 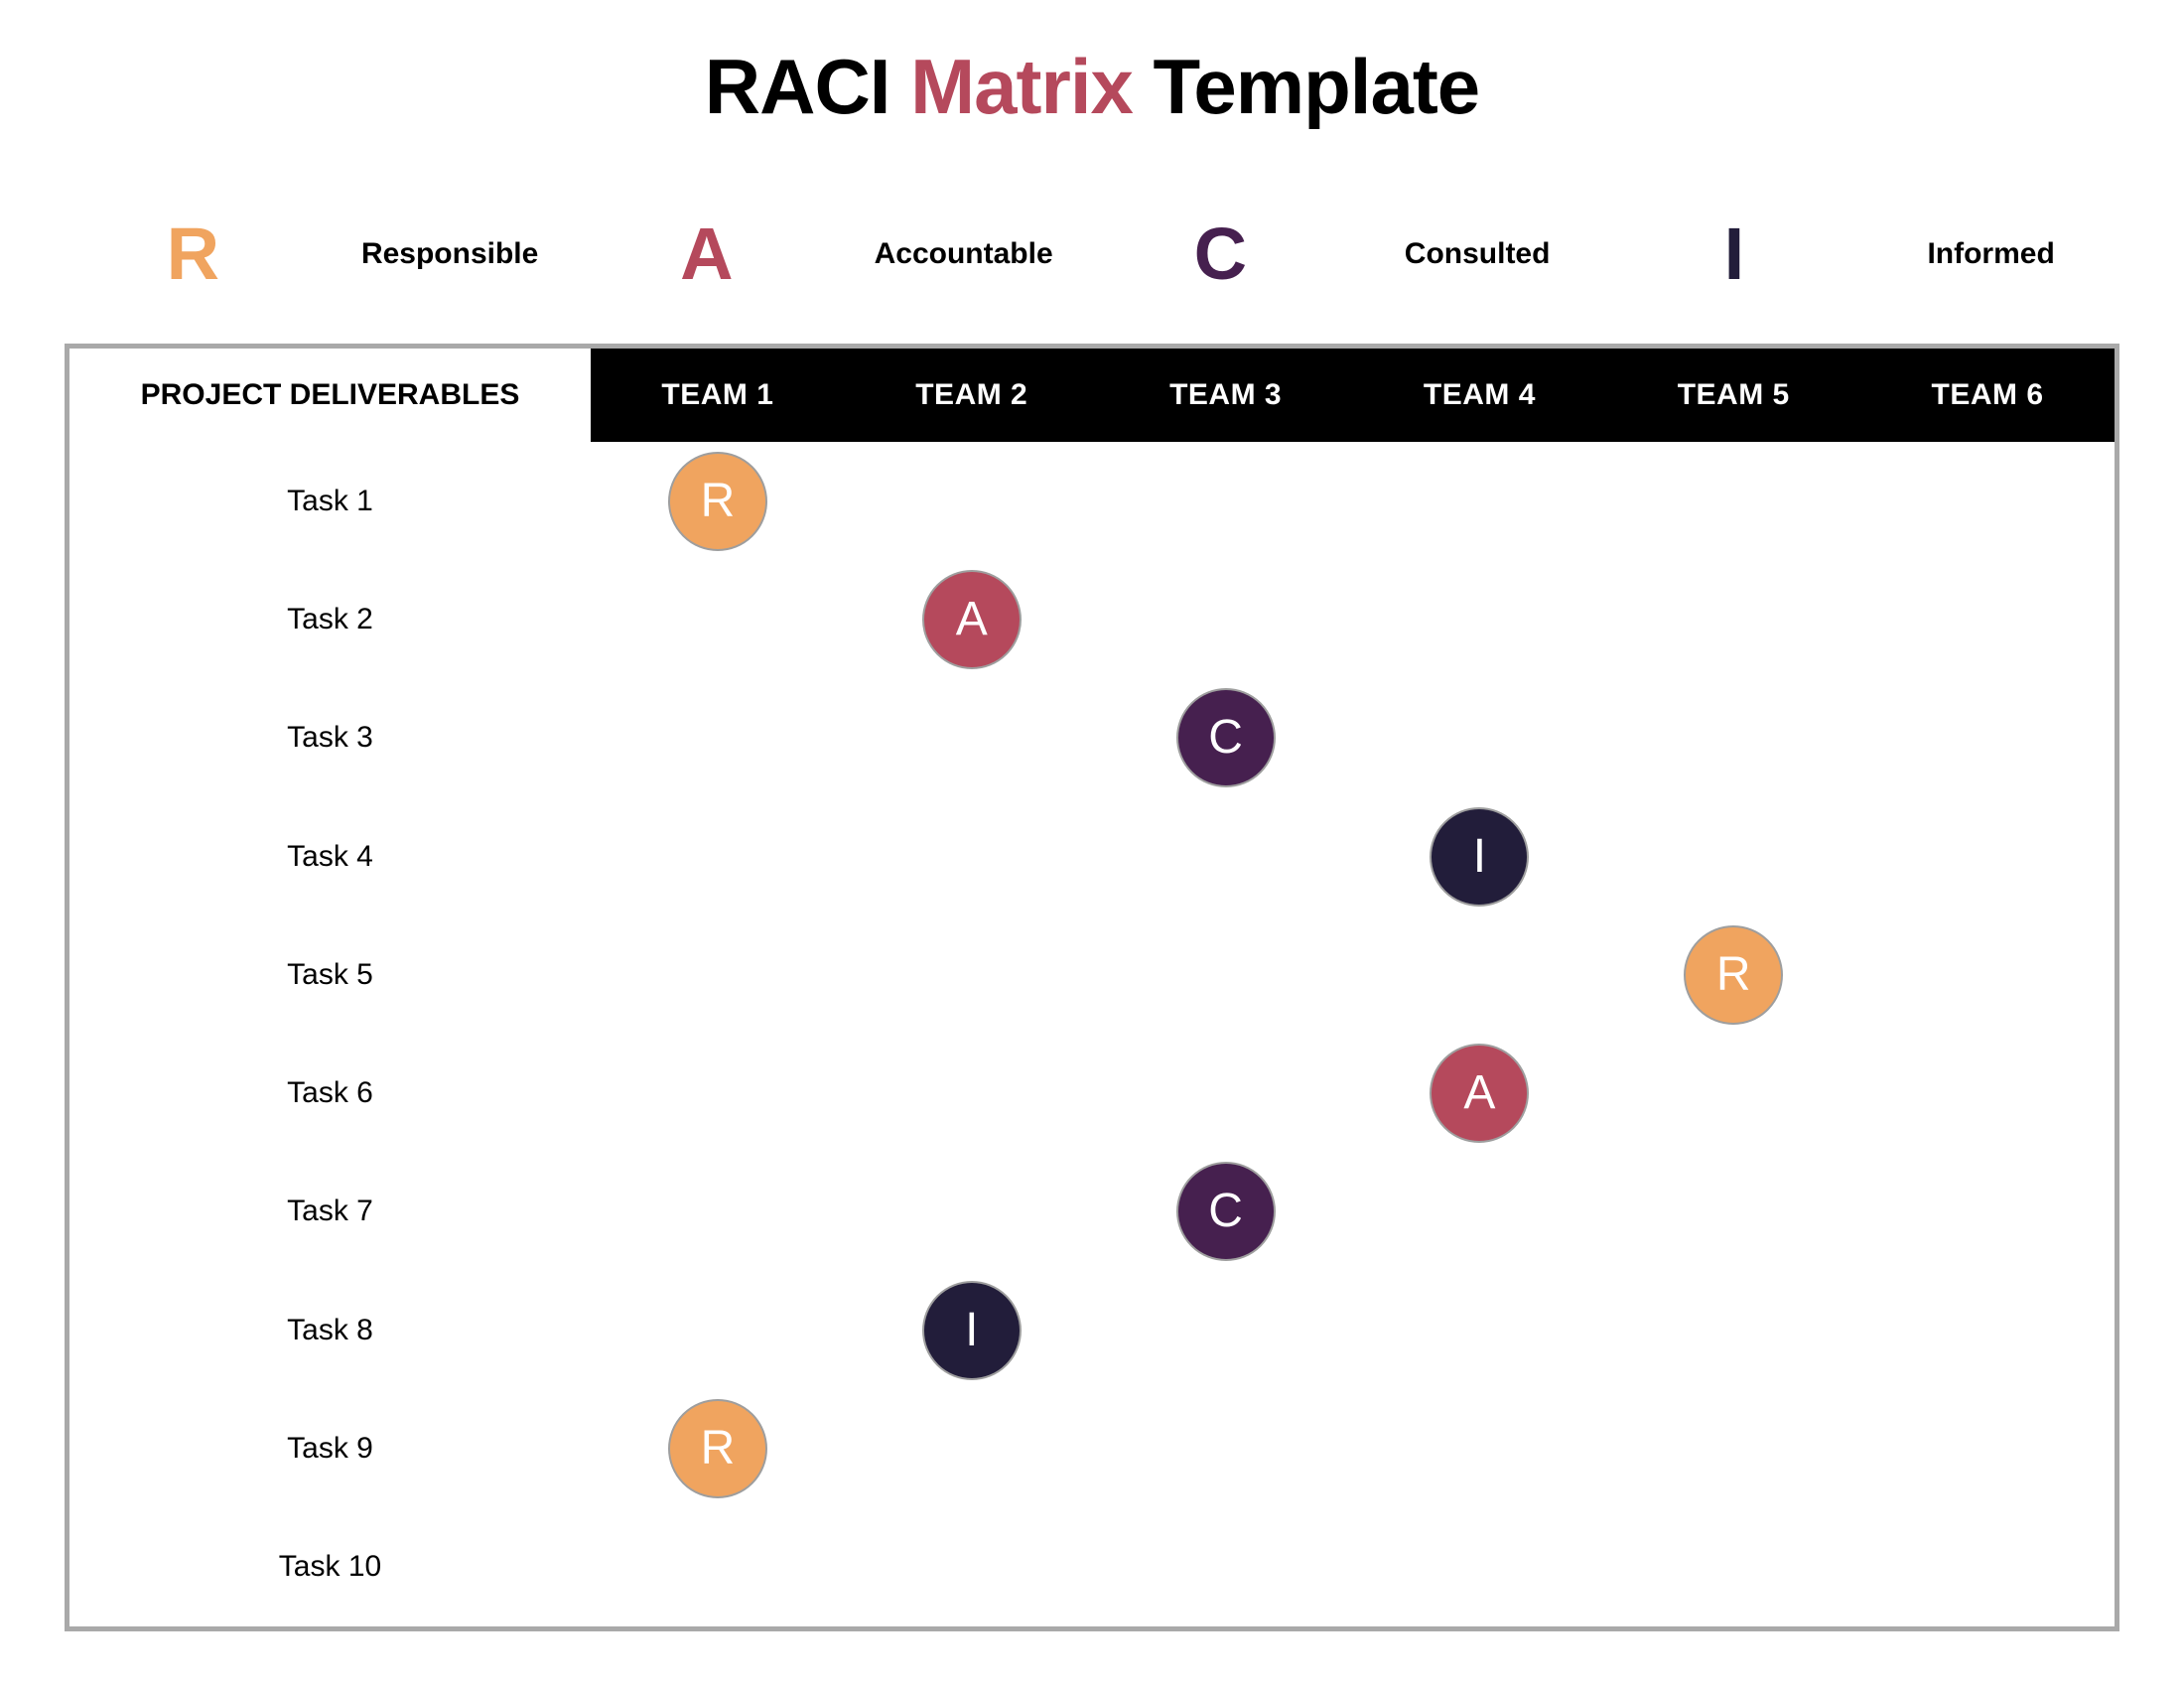 What do you see at coordinates (1226, 1567) in the screenshot?
I see `cell-task10-team3` at bounding box center [1226, 1567].